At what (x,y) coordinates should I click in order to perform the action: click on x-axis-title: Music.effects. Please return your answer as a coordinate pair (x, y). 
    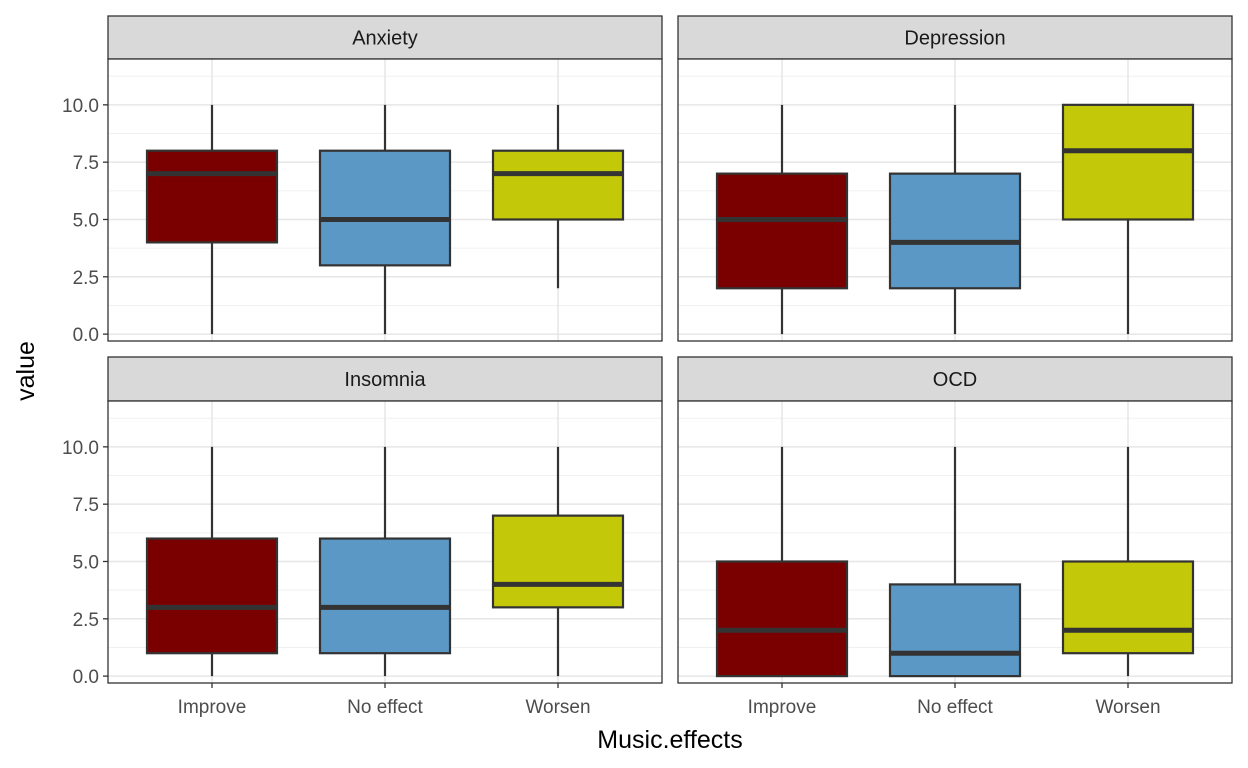
    Looking at the image, I should click on (669, 740).